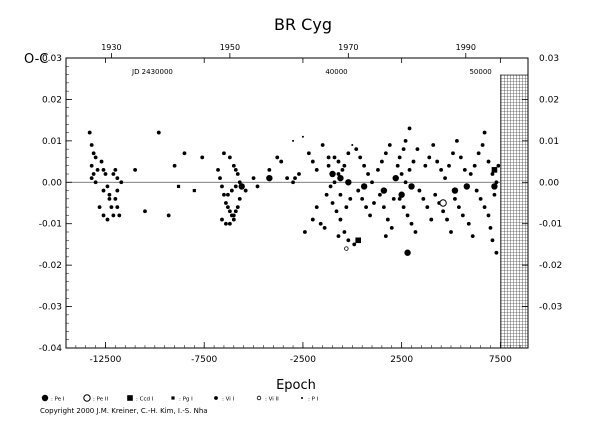  Describe the element at coordinates (336, 72) in the screenshot. I see `jd-tick-label: 40000` at that location.